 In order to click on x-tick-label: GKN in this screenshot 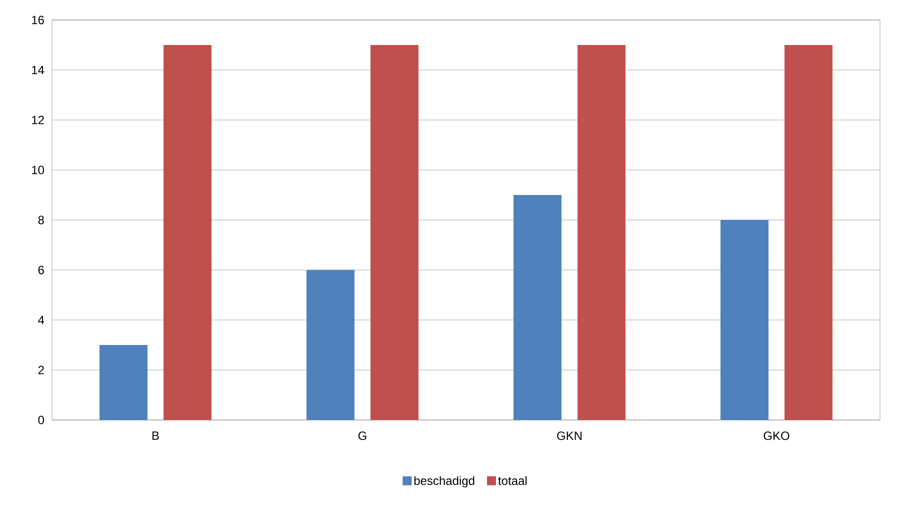, I will do `click(569, 436)`.